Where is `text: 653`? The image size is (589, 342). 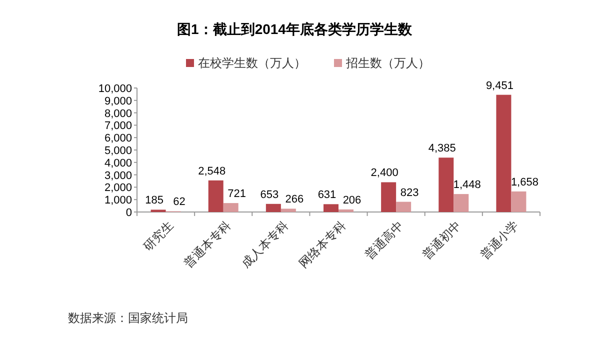
text: 653 is located at coordinates (269, 194).